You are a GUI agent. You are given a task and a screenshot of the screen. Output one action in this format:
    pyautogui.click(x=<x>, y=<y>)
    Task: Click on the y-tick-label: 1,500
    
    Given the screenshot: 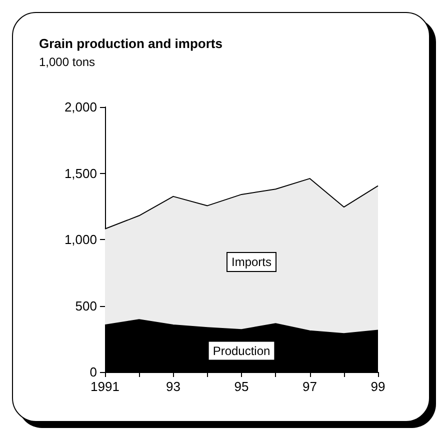 What is the action you would take?
    pyautogui.click(x=80, y=173)
    